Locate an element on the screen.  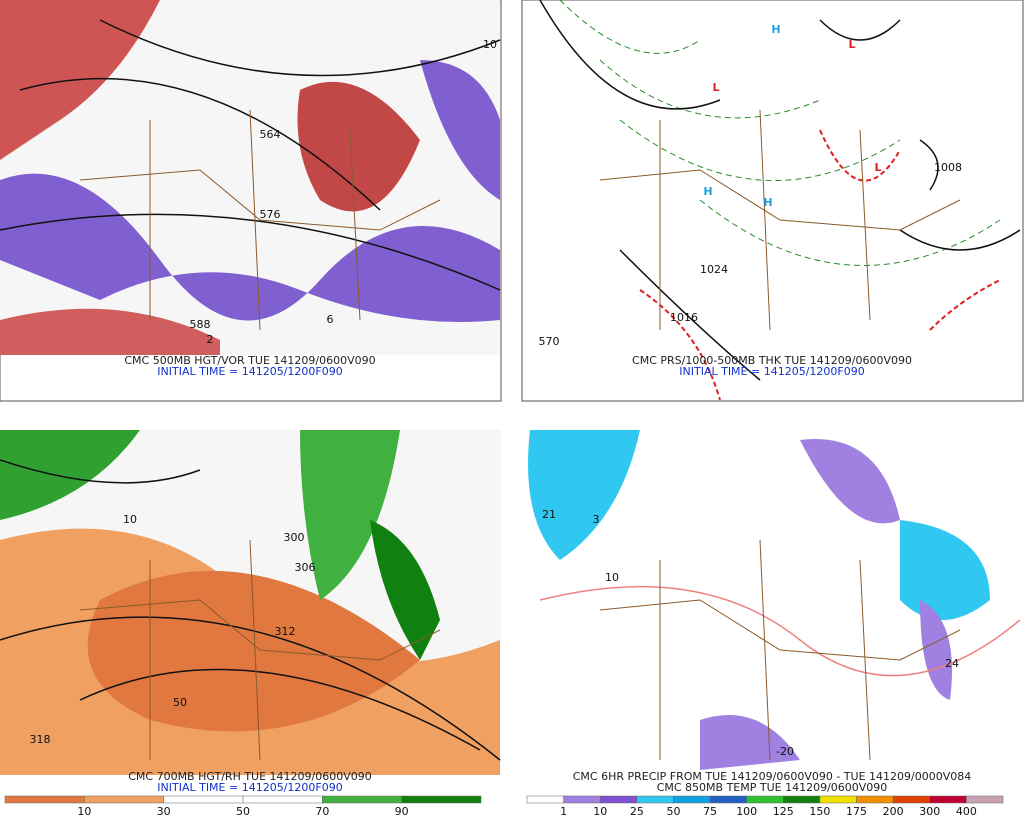
caption: CMC 700MB HGT/RH TUE 141209/0600V090 is located at coordinates (250, 776).